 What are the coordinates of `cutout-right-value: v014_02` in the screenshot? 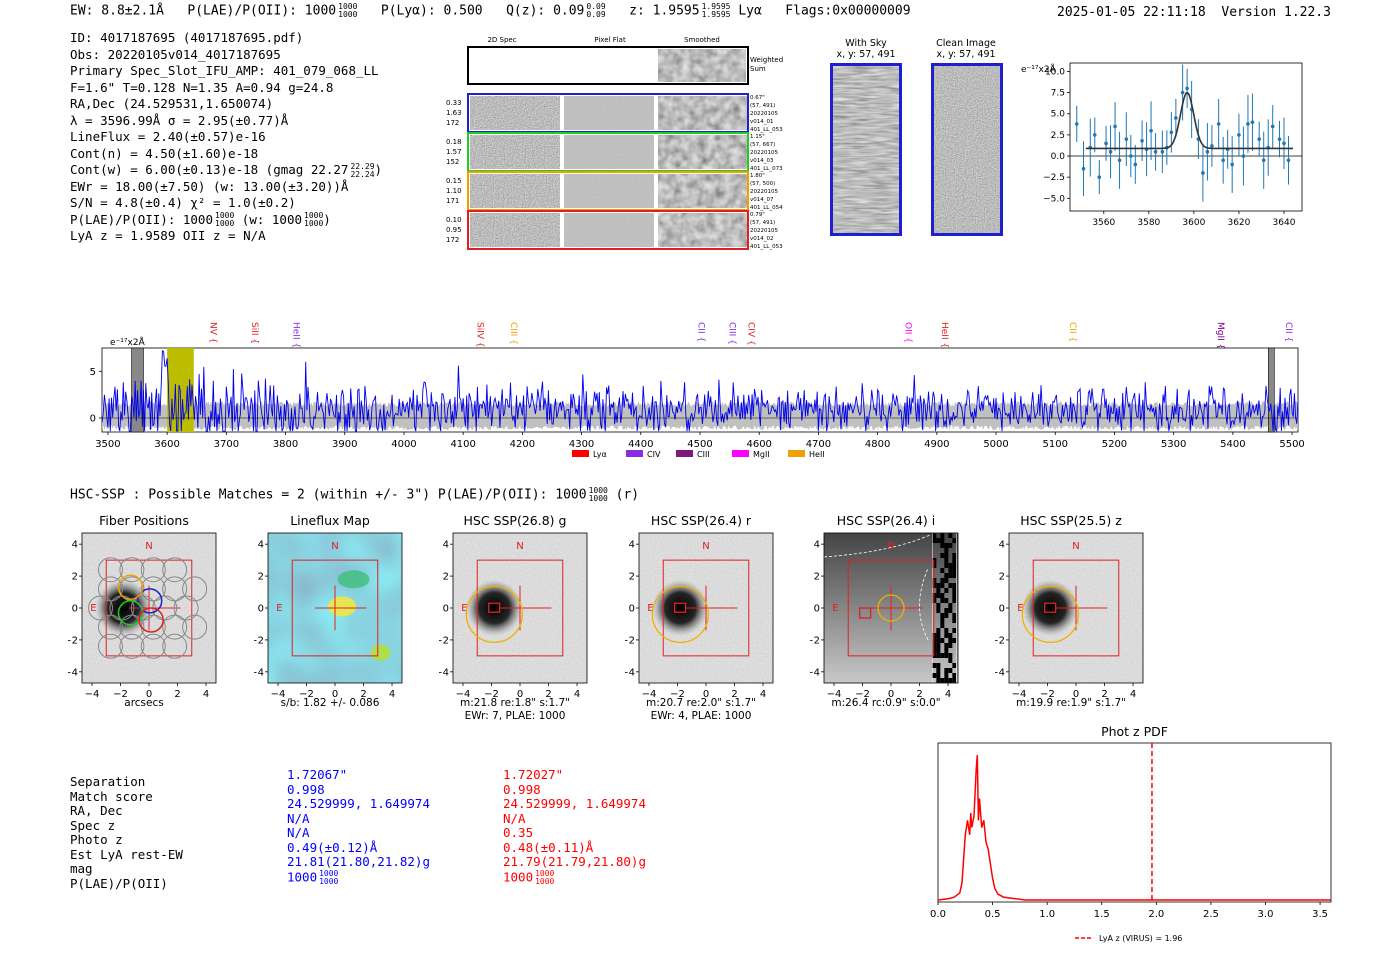 It's located at (762, 239).